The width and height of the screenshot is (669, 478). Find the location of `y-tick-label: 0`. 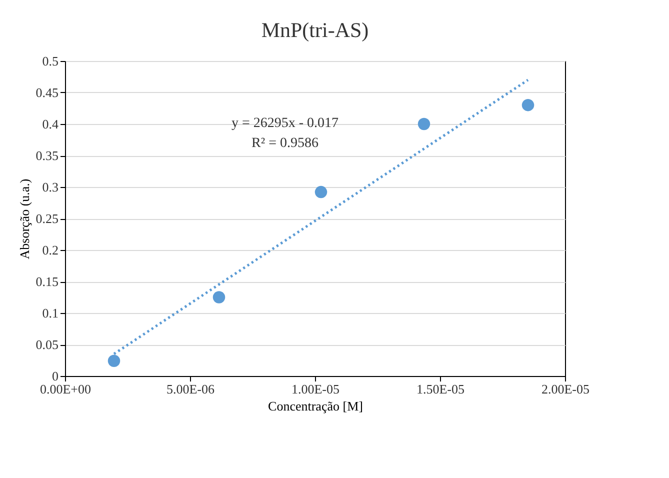

y-tick-label: 0 is located at coordinates (55, 376).